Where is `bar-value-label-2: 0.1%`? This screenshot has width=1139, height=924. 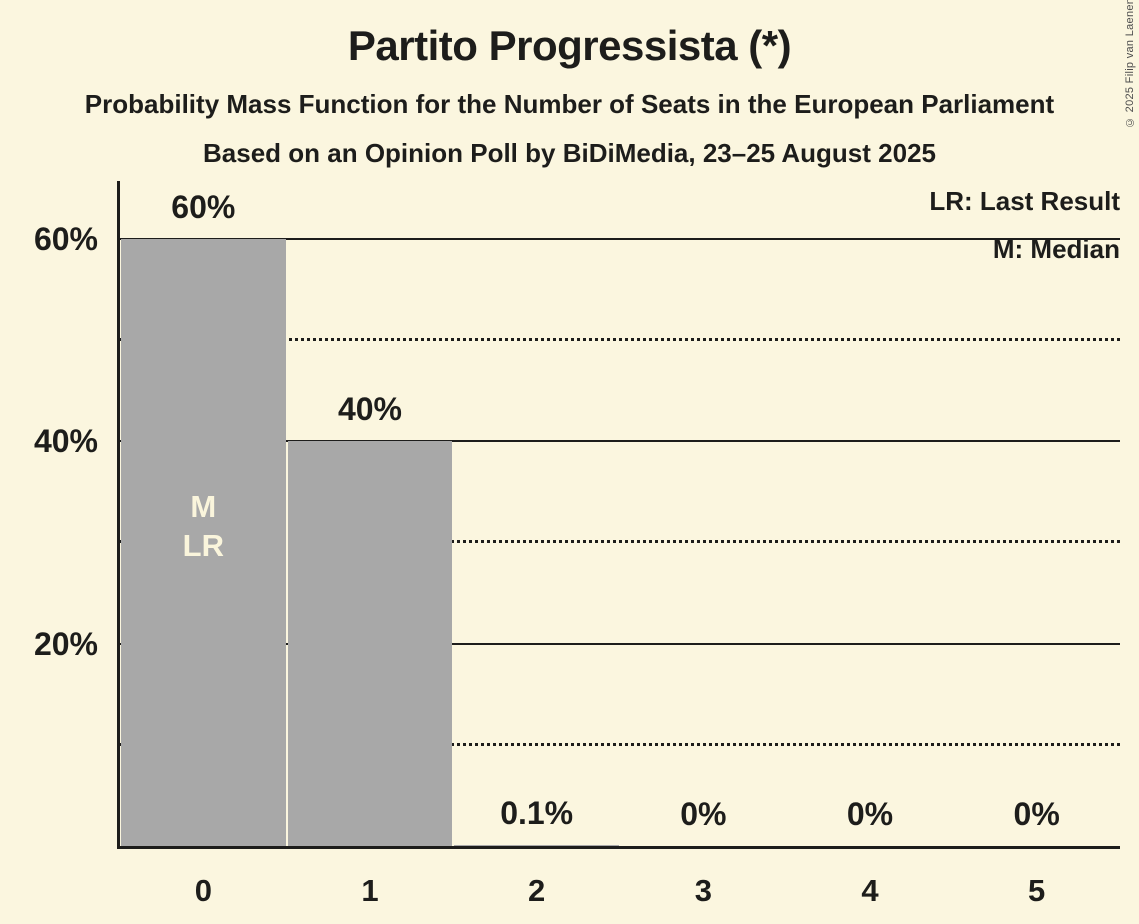 bar-value-label-2: 0.1% is located at coordinates (537, 813).